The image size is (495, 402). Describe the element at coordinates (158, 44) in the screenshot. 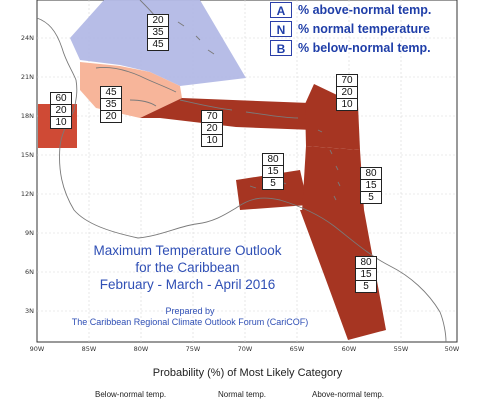

I see `prob-below: 45` at that location.